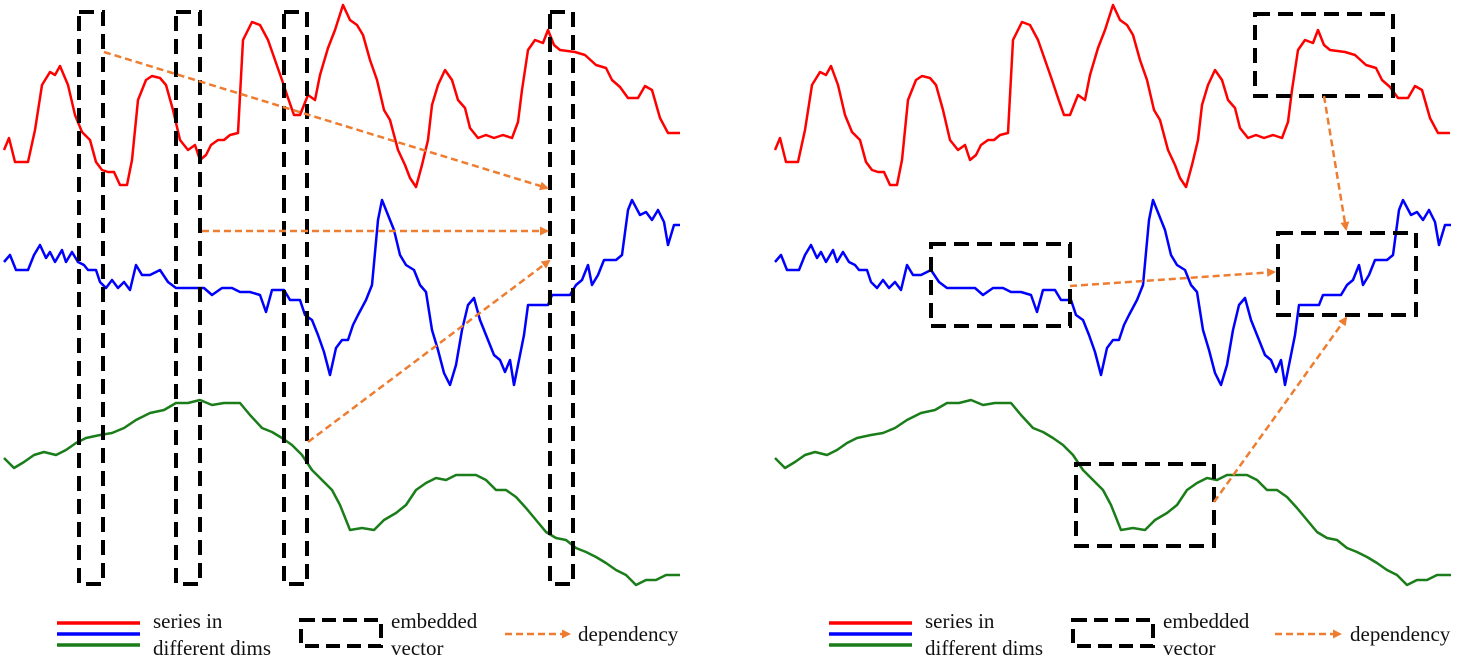 This screenshot has width=1467, height=667. Describe the element at coordinates (1324, 55) in the screenshot. I see `right-embedded-vector-box-red` at that location.